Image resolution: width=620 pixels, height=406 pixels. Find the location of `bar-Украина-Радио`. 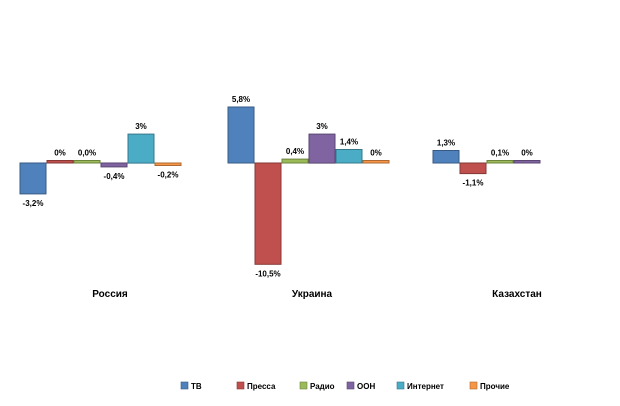

bar-Украина-Радио is located at coordinates (295, 161).